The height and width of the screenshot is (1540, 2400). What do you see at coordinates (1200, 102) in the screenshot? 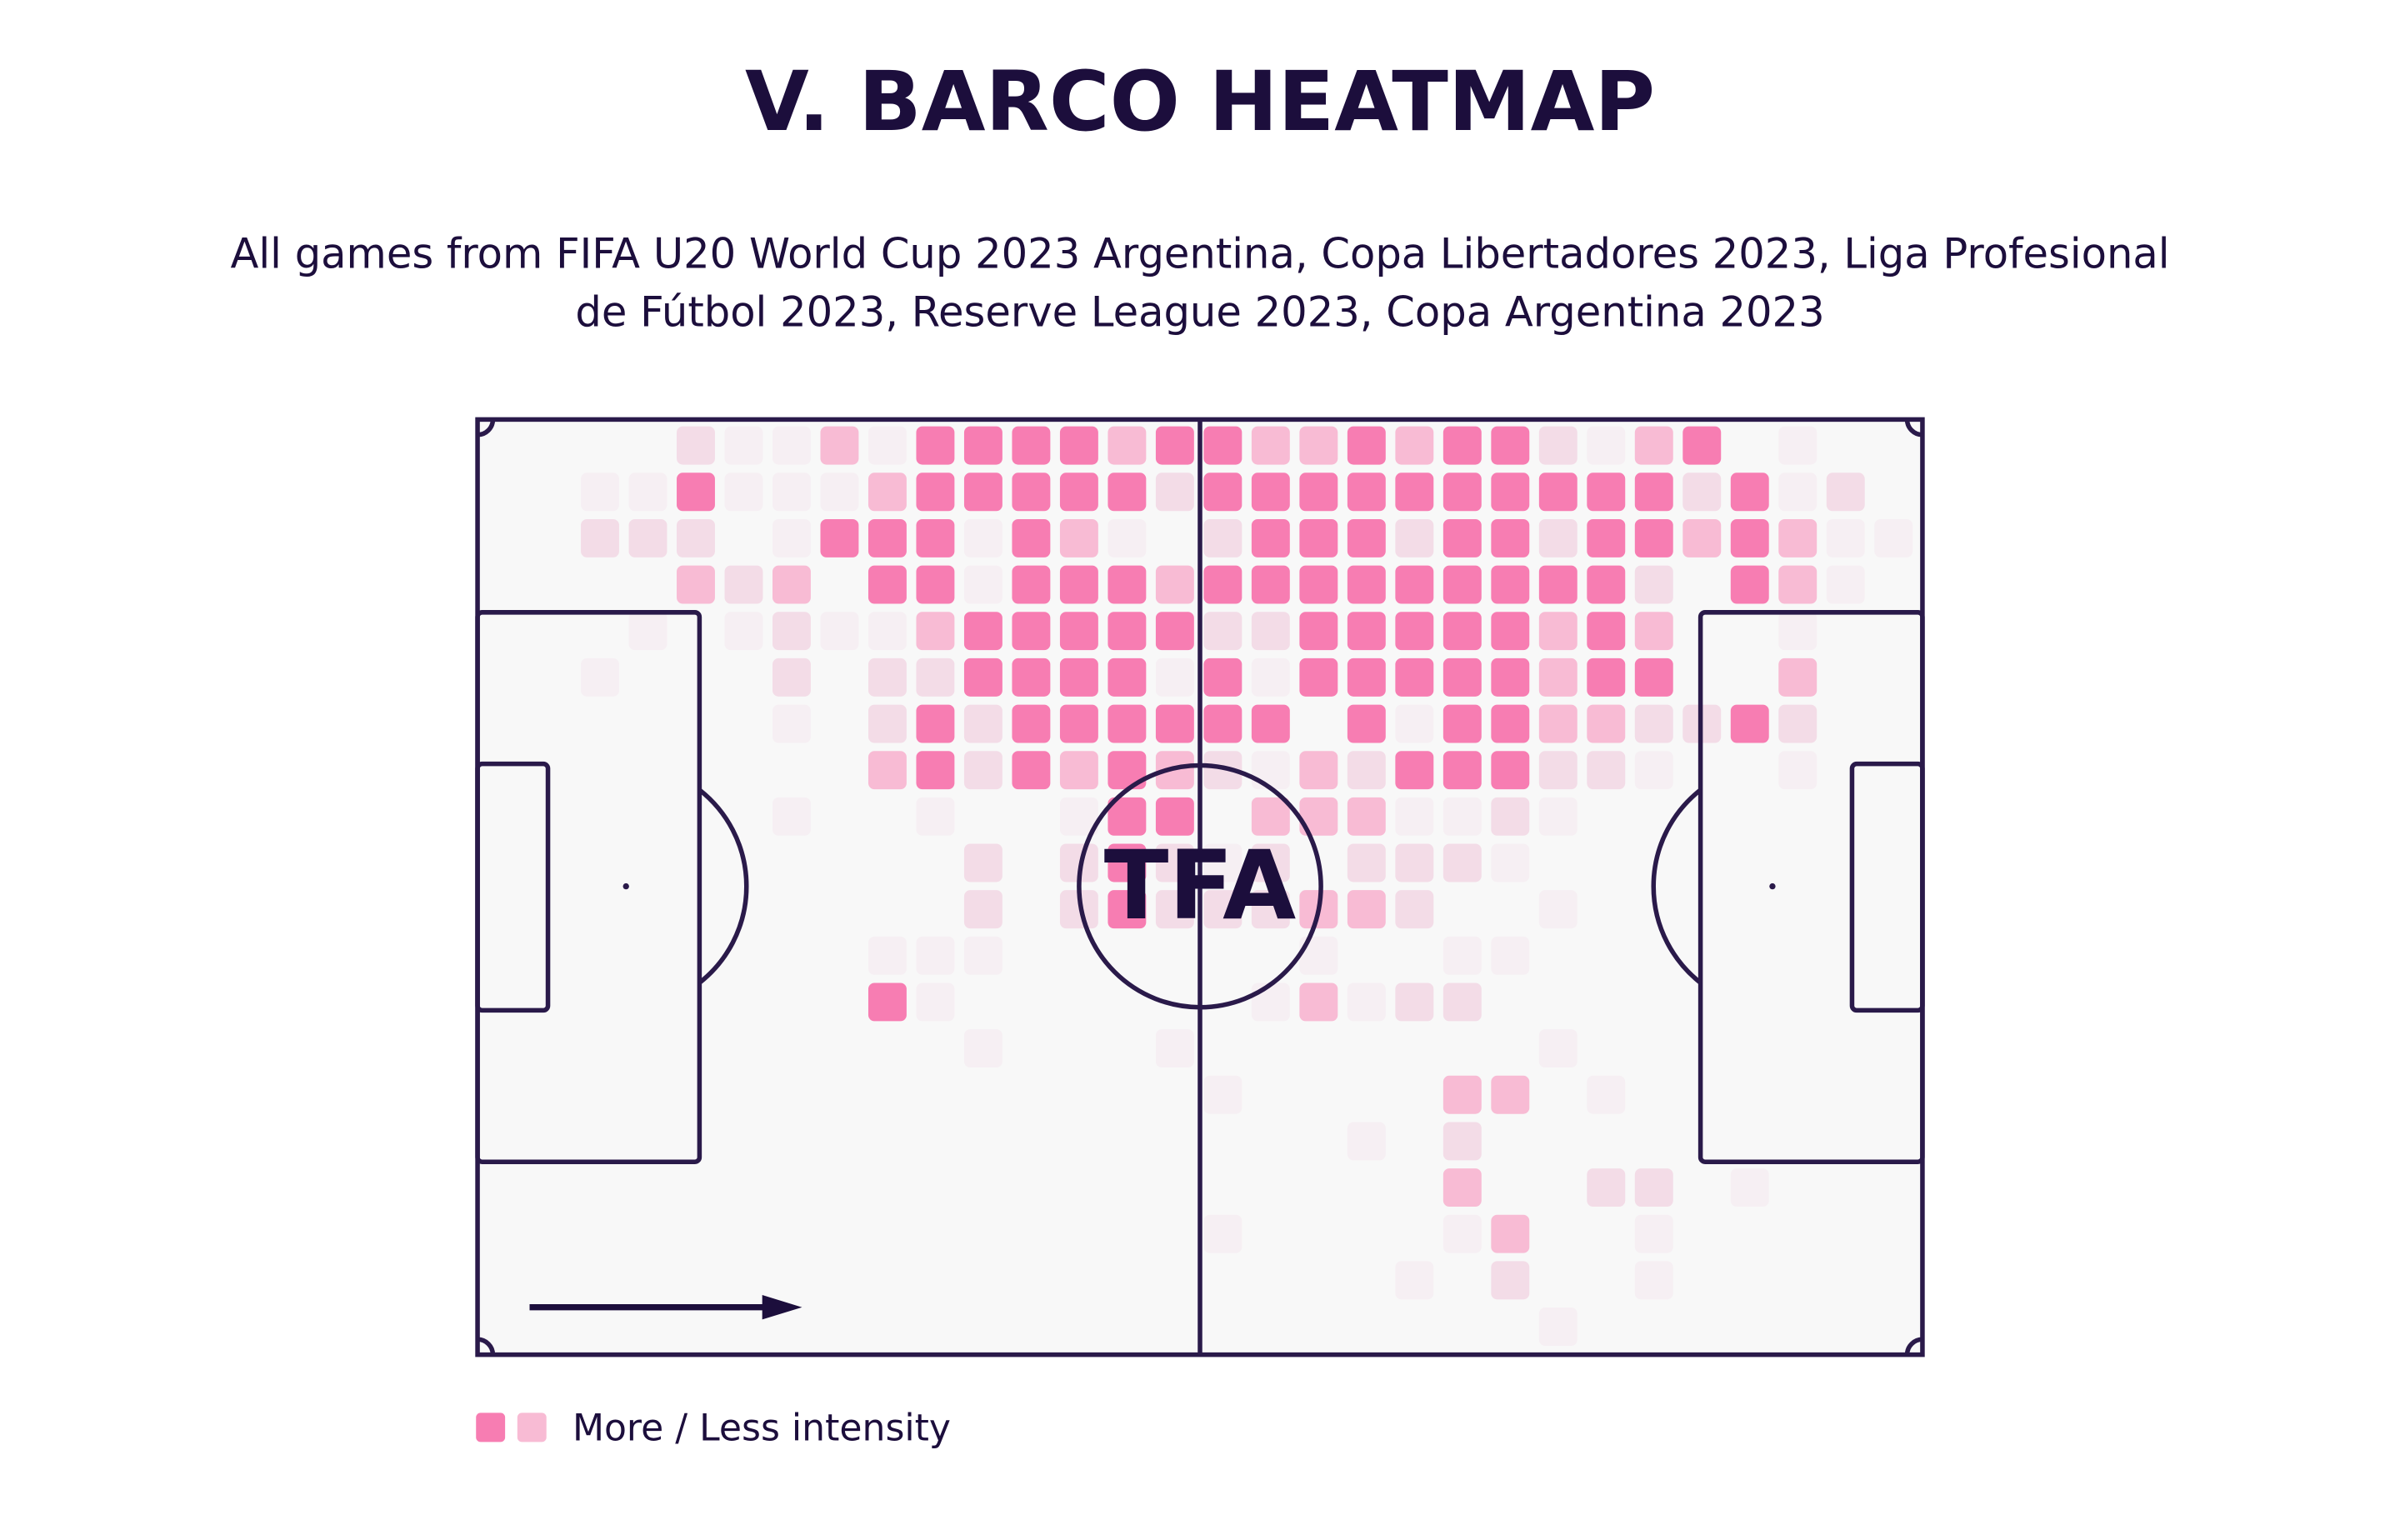
I see `chart-title: V. BARCO HEATMAP` at bounding box center [1200, 102].